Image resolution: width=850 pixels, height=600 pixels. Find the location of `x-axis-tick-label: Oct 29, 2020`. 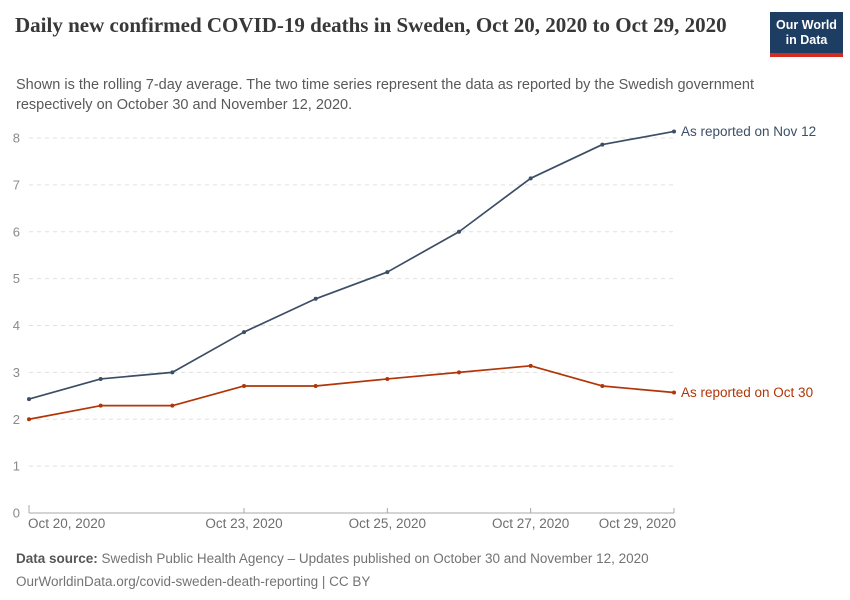

x-axis-tick-label: Oct 29, 2020 is located at coordinates (637, 523).